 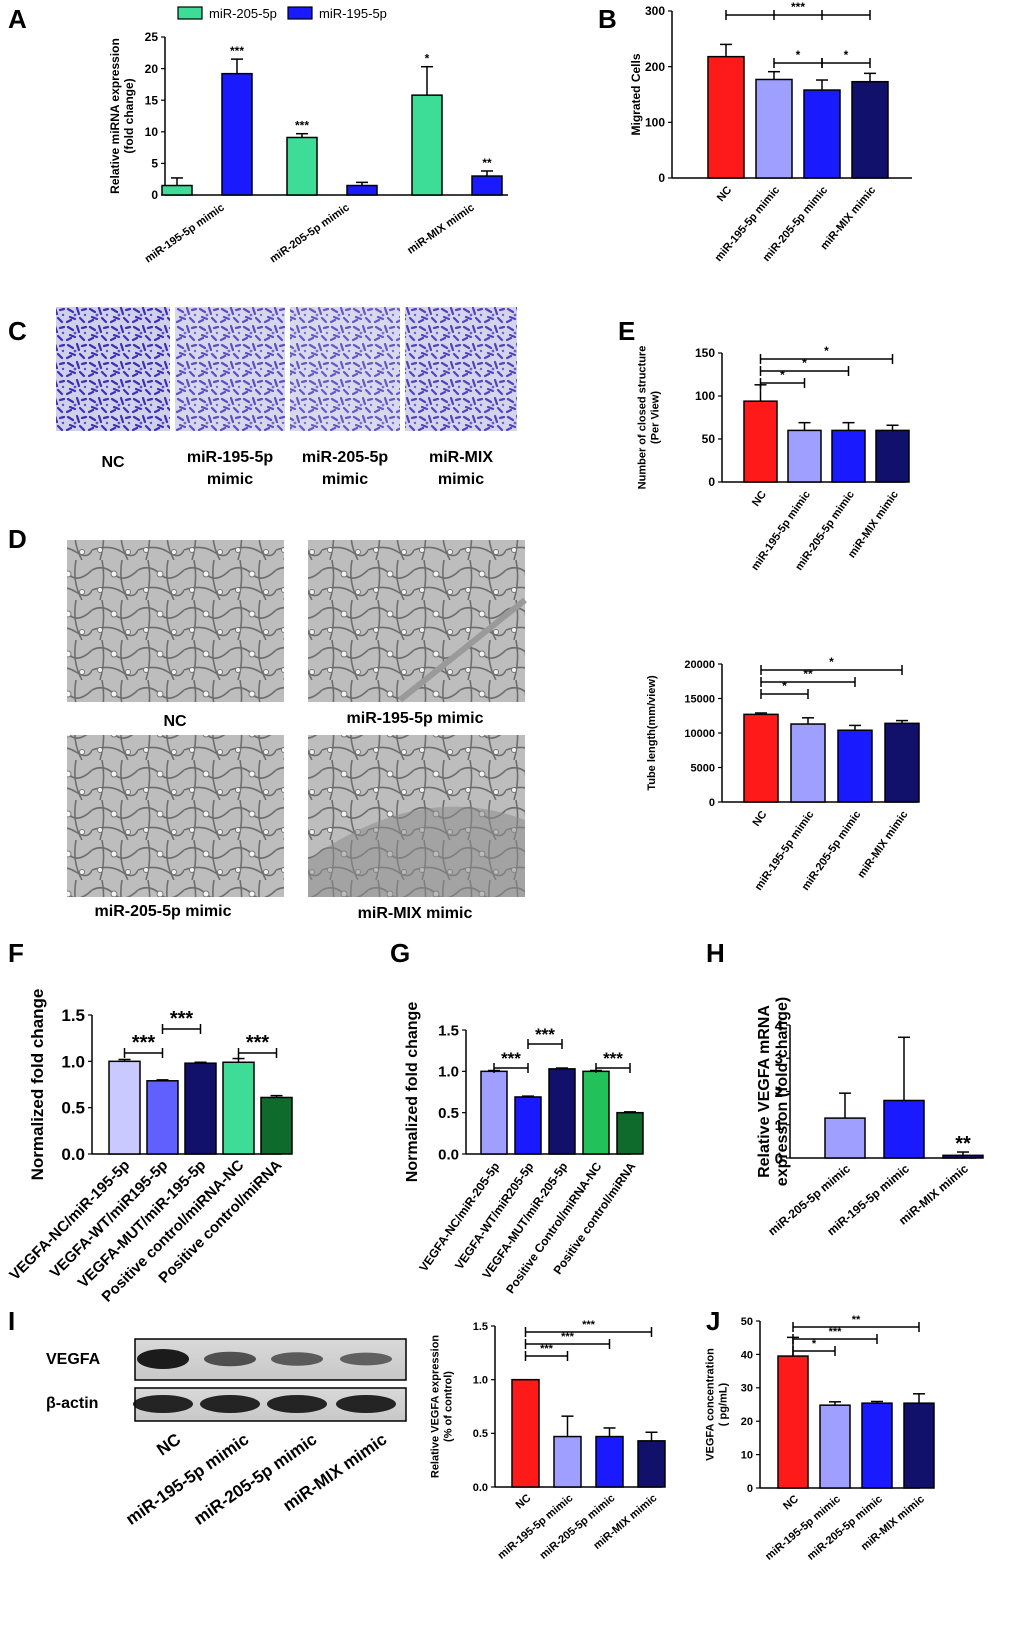 I want to click on y-tick-label: 50, so click(x=709, y=439).